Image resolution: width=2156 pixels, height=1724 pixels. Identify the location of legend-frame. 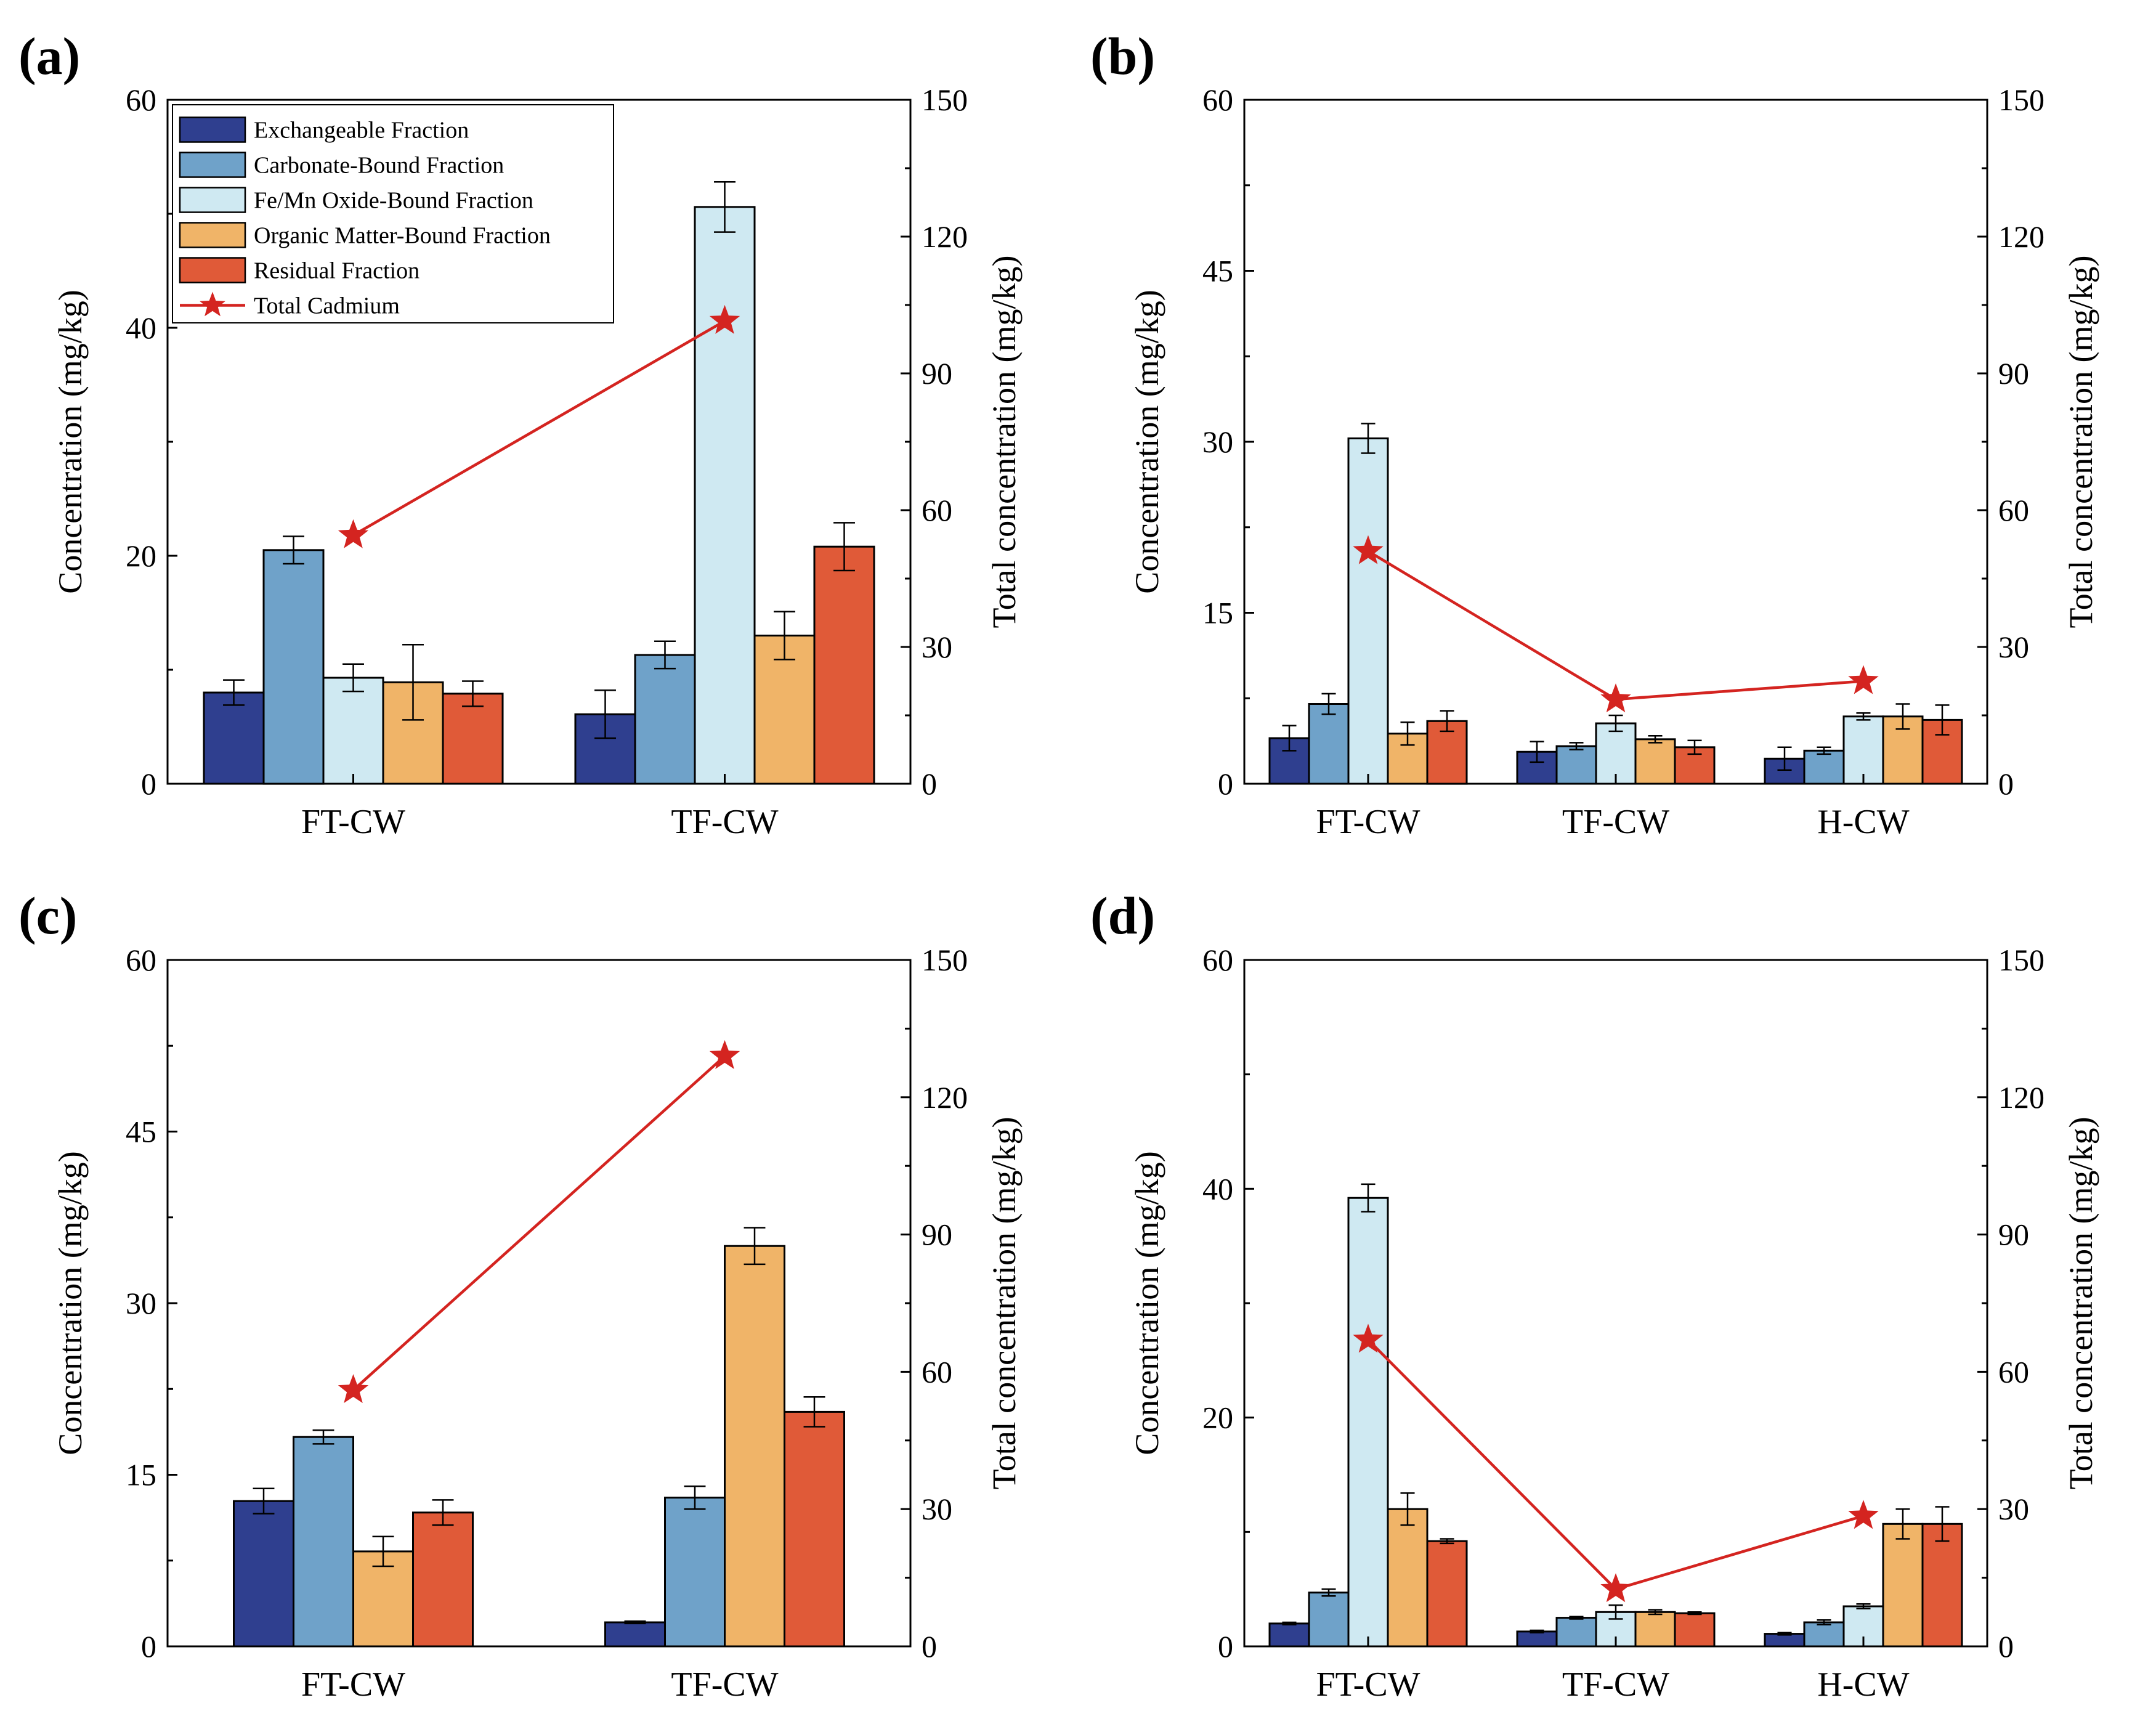
(393, 214).